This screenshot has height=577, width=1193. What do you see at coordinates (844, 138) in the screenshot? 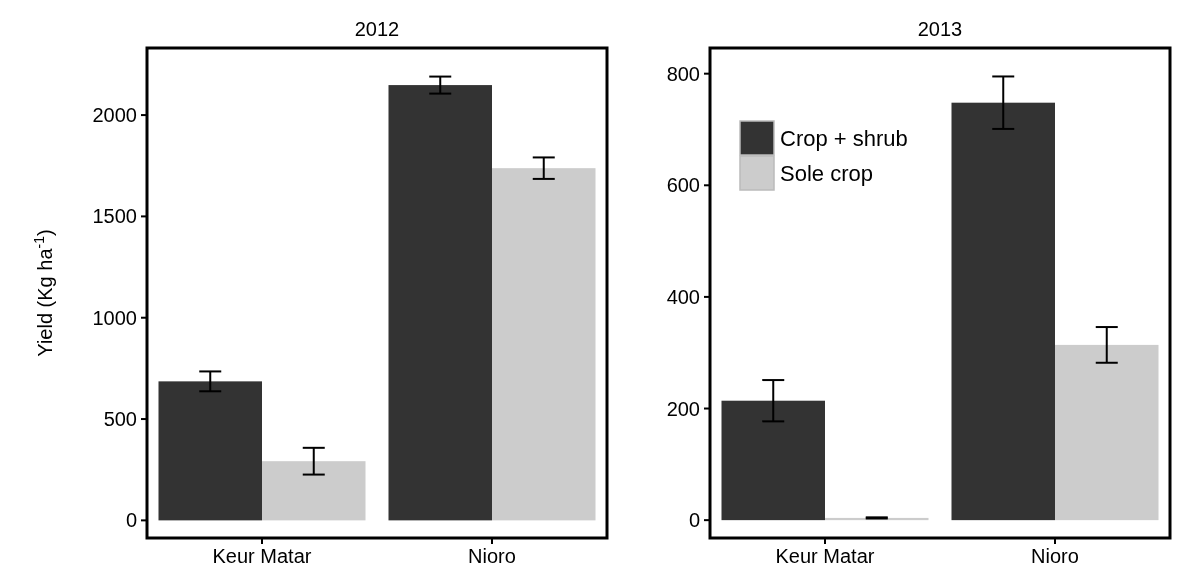
I see `legend-label: Crop + shrub` at bounding box center [844, 138].